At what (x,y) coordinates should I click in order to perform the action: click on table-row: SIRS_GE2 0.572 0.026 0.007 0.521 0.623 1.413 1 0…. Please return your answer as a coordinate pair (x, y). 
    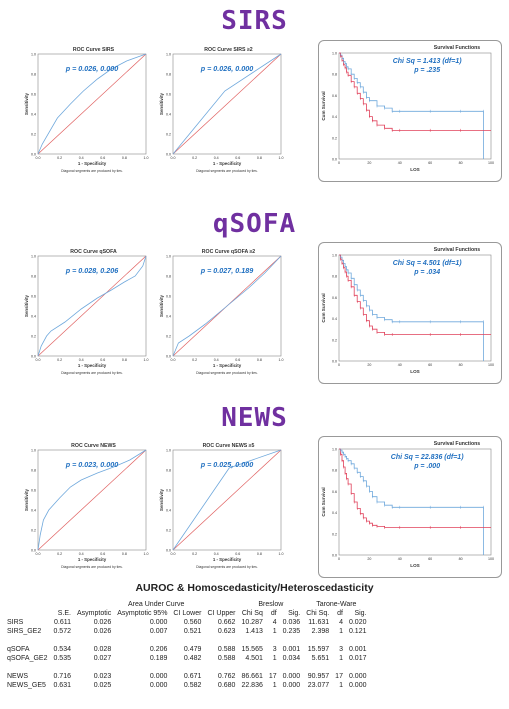
    Looking at the image, I should click on (187, 631).